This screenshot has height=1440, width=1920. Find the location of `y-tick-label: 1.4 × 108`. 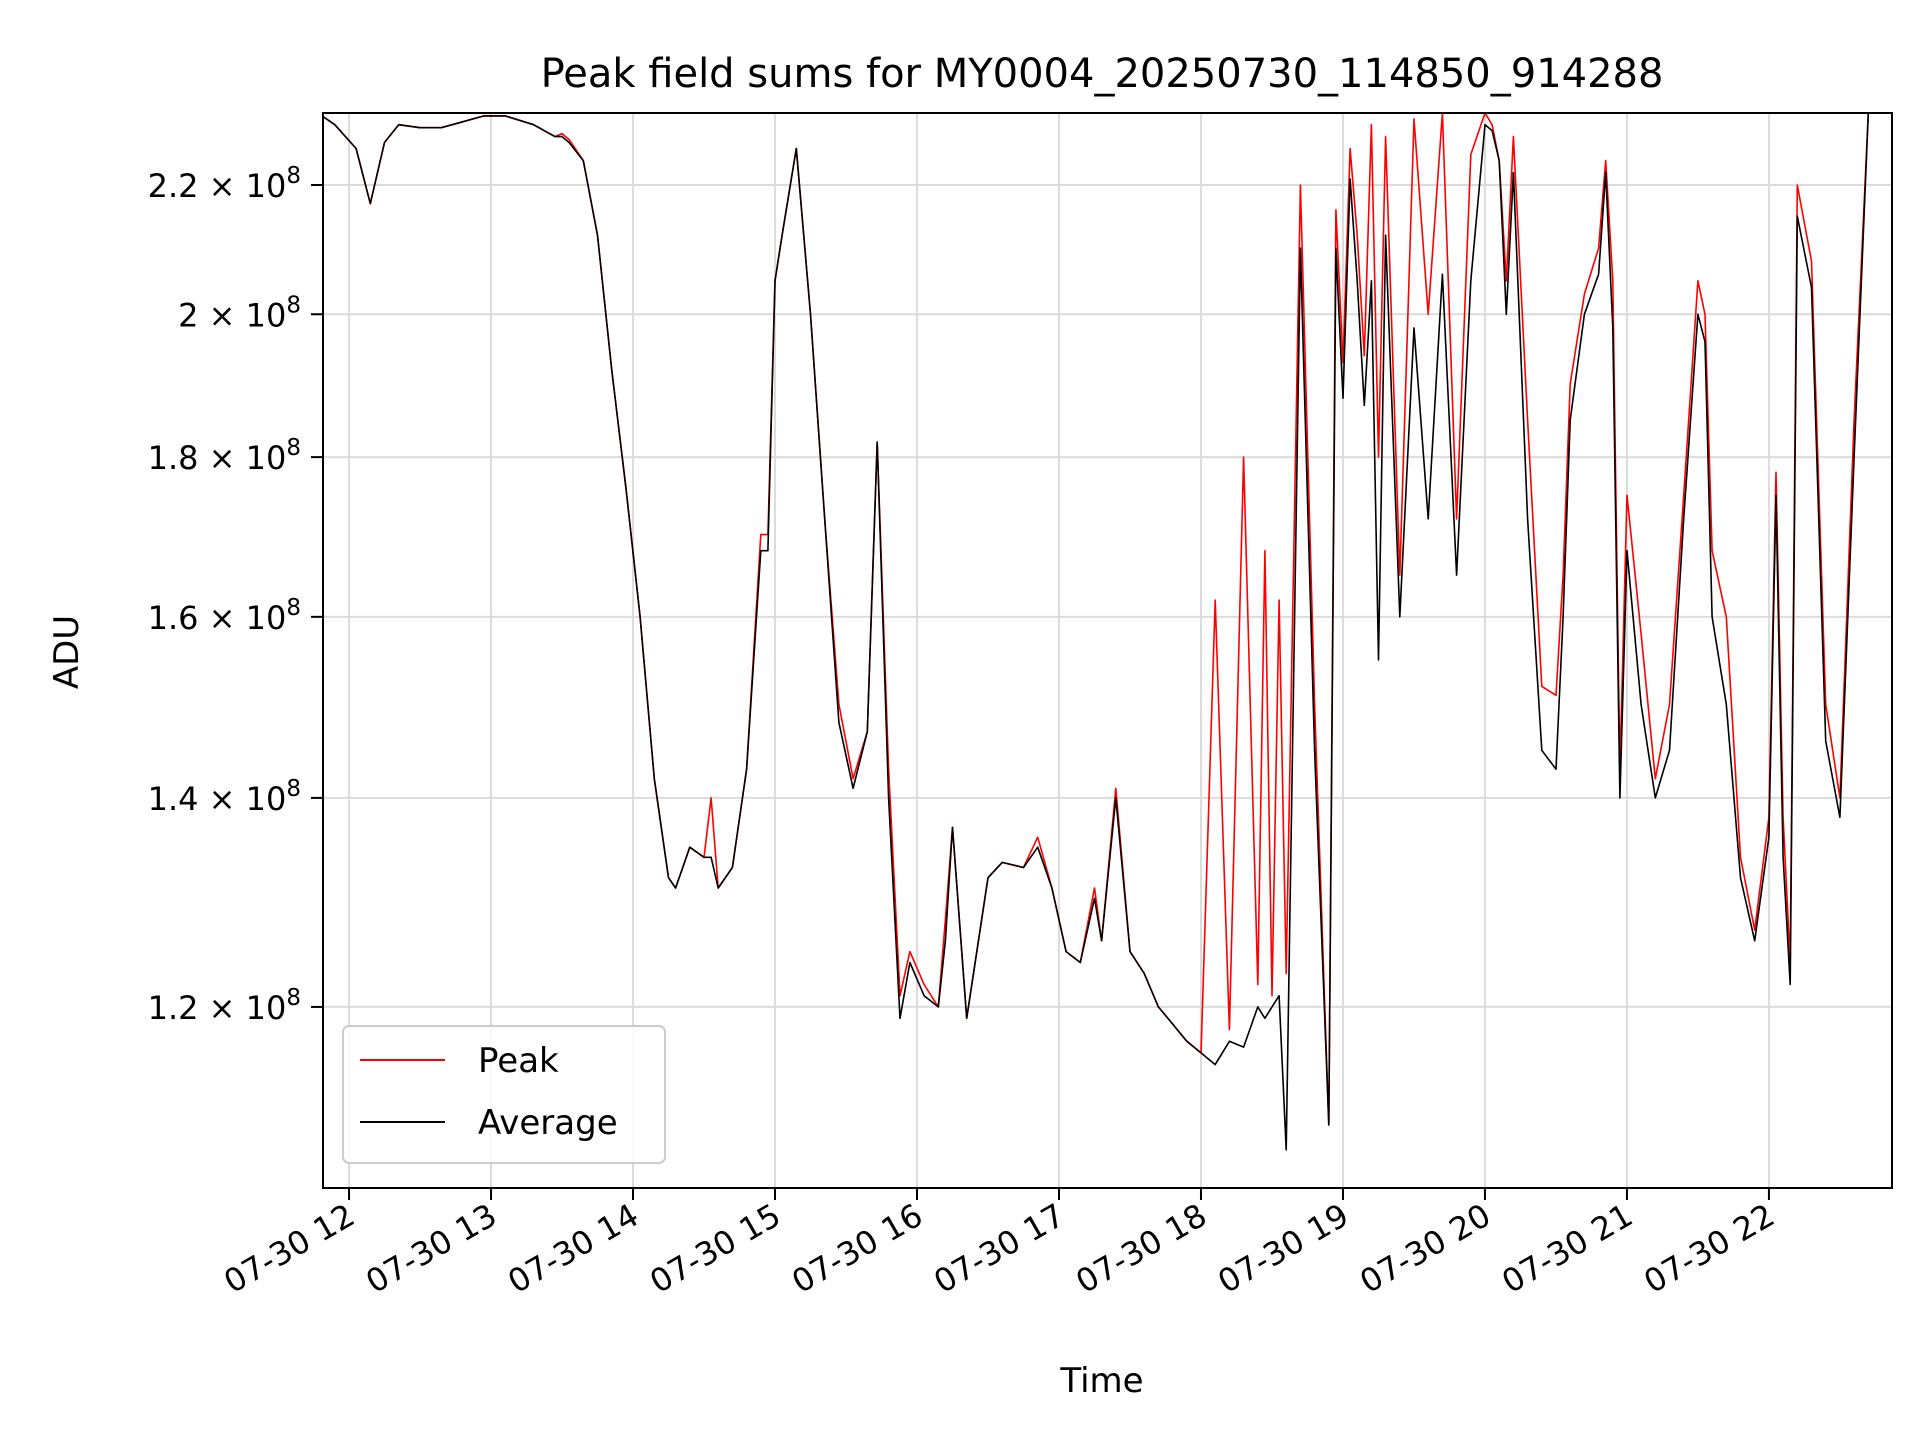

y-tick-label: 1.4 × 108 is located at coordinates (224, 797).